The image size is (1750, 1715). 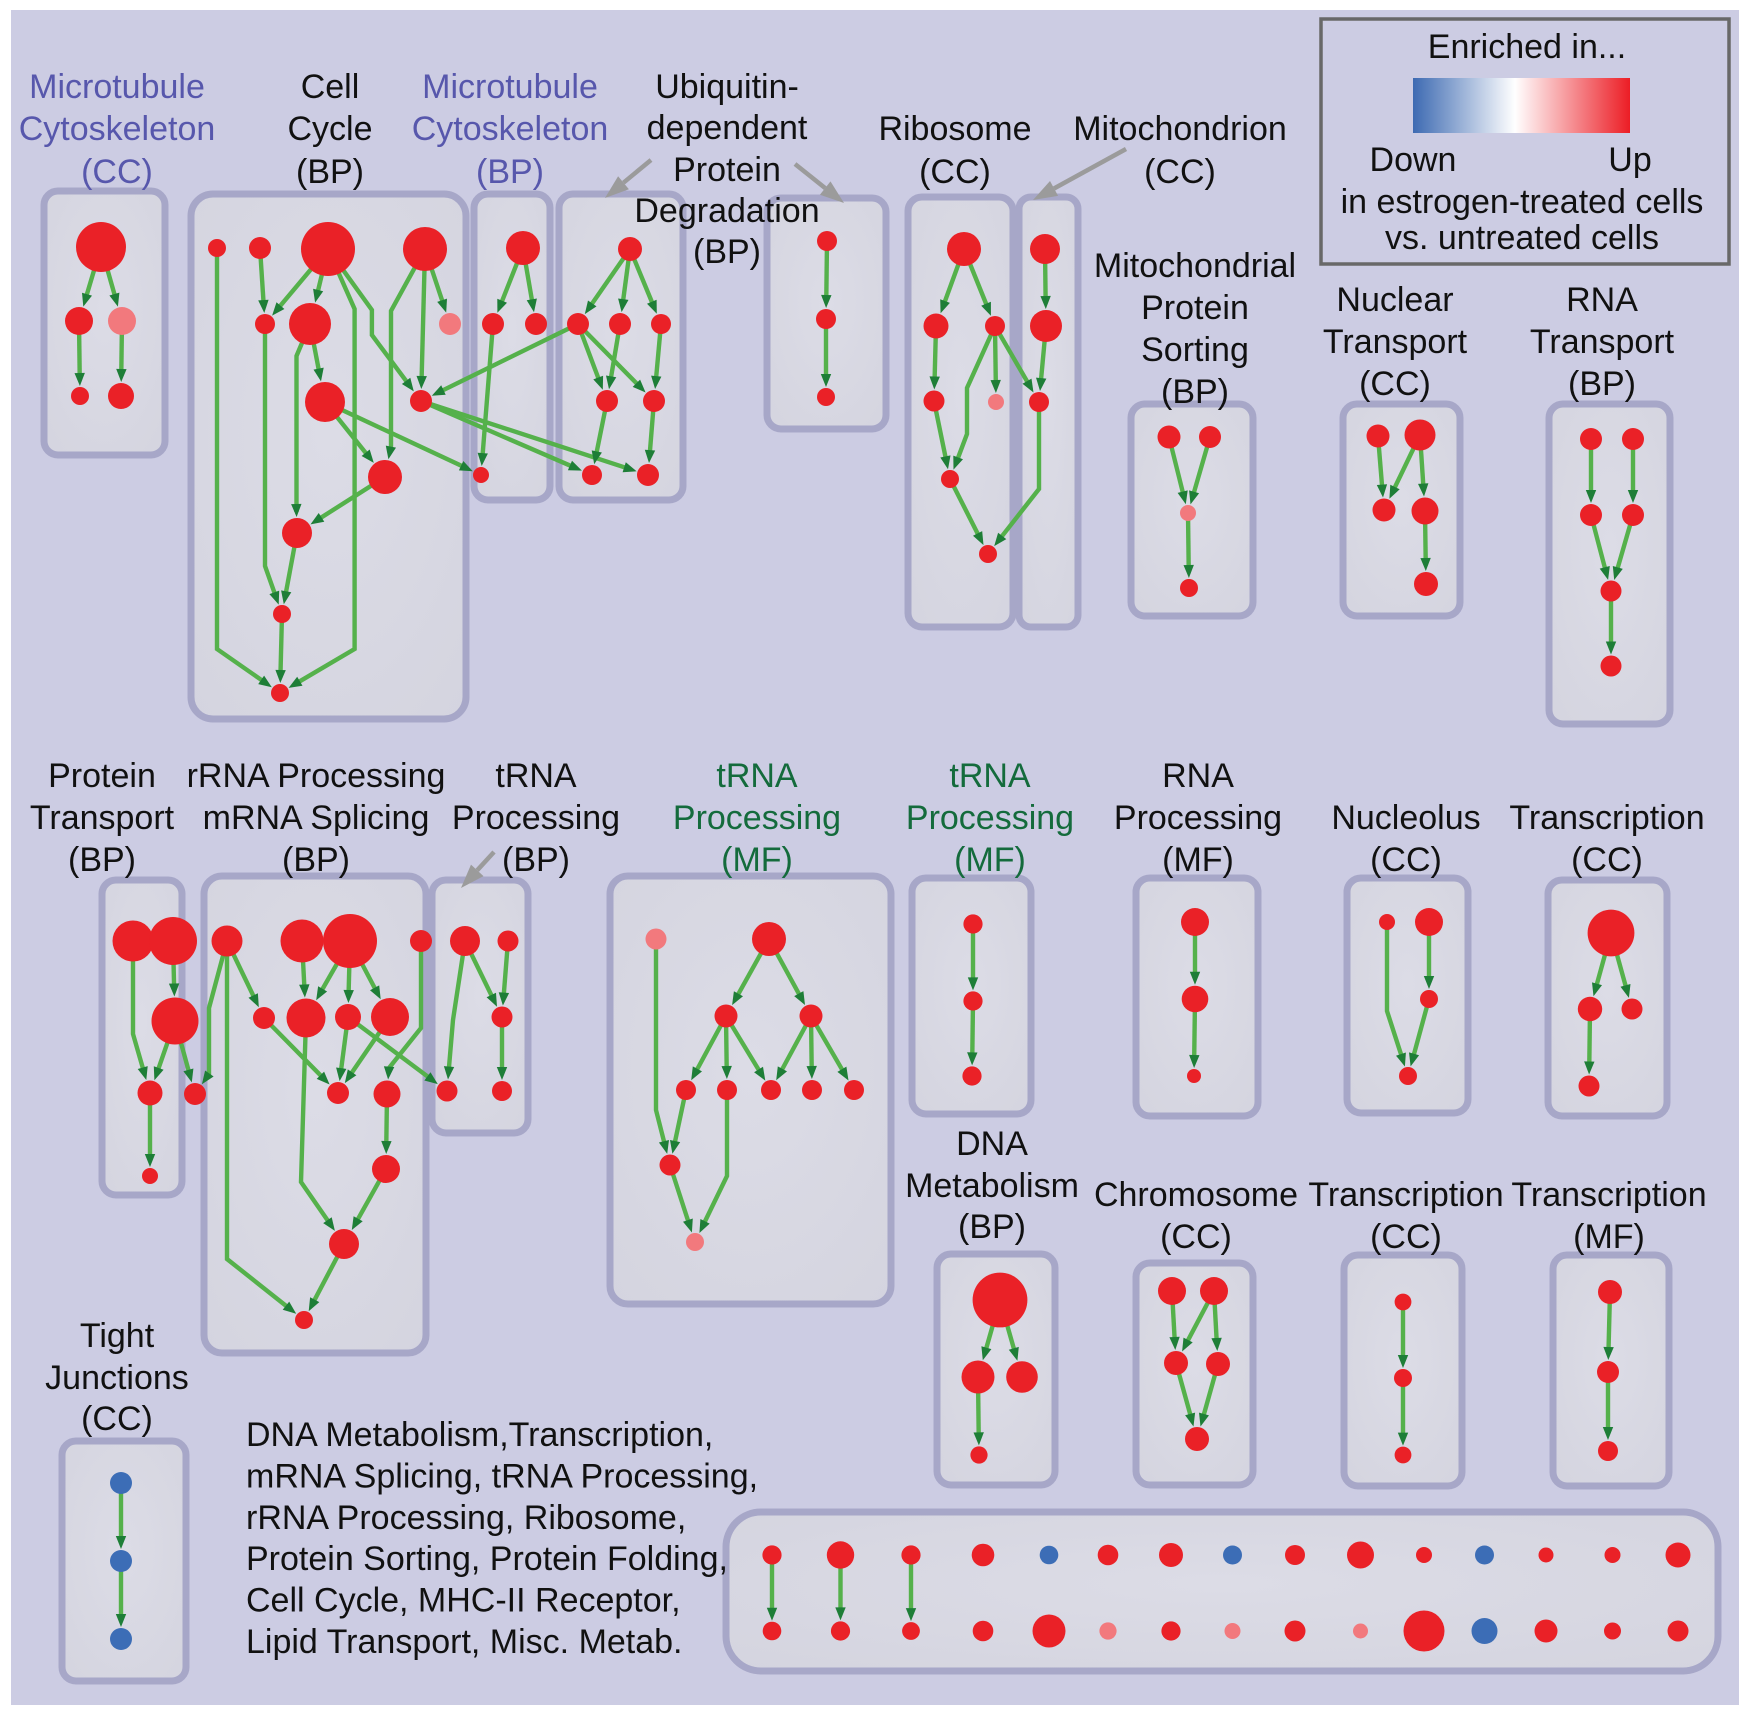 What do you see at coordinates (726, 211) in the screenshot?
I see `svg-text: Degradation` at bounding box center [726, 211].